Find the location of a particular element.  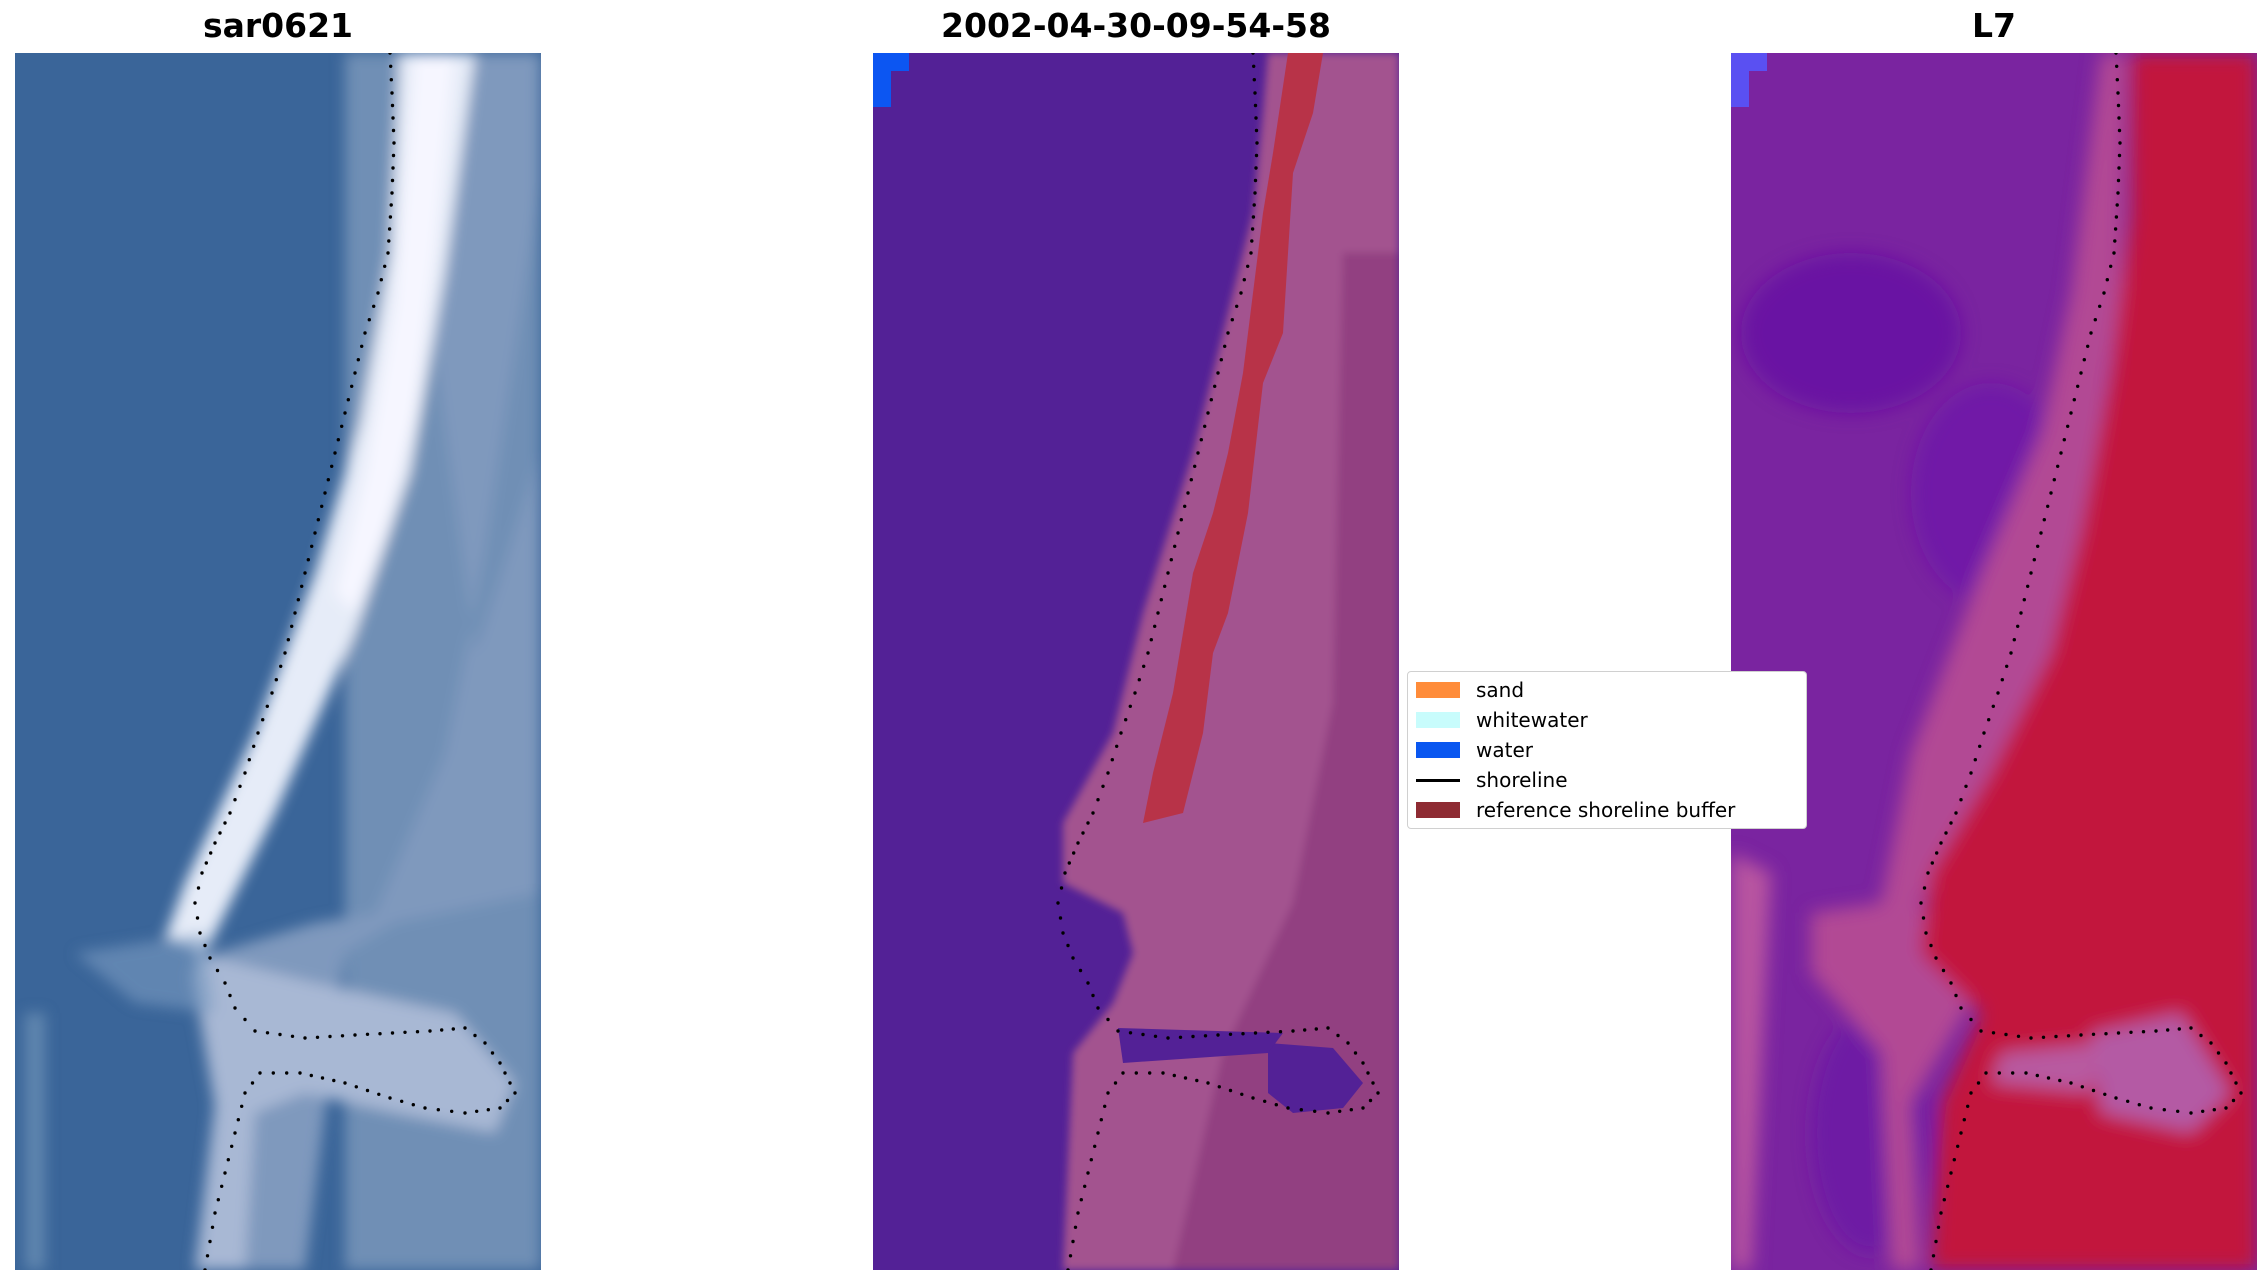

legend-label: water is located at coordinates (1504, 750).